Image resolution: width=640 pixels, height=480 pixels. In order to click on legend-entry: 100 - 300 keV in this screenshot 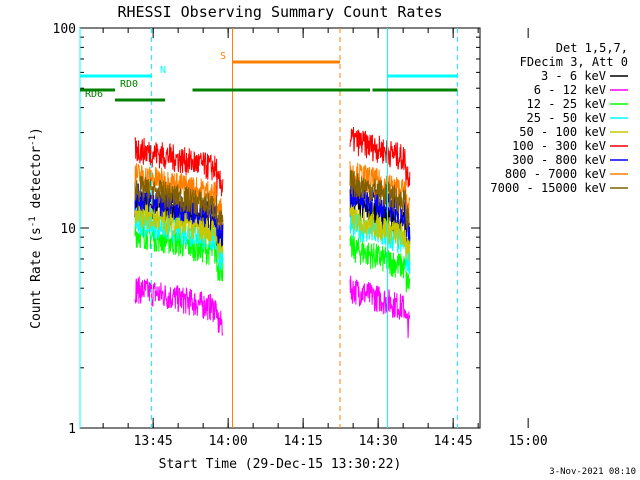, I will do `click(559, 146)`.